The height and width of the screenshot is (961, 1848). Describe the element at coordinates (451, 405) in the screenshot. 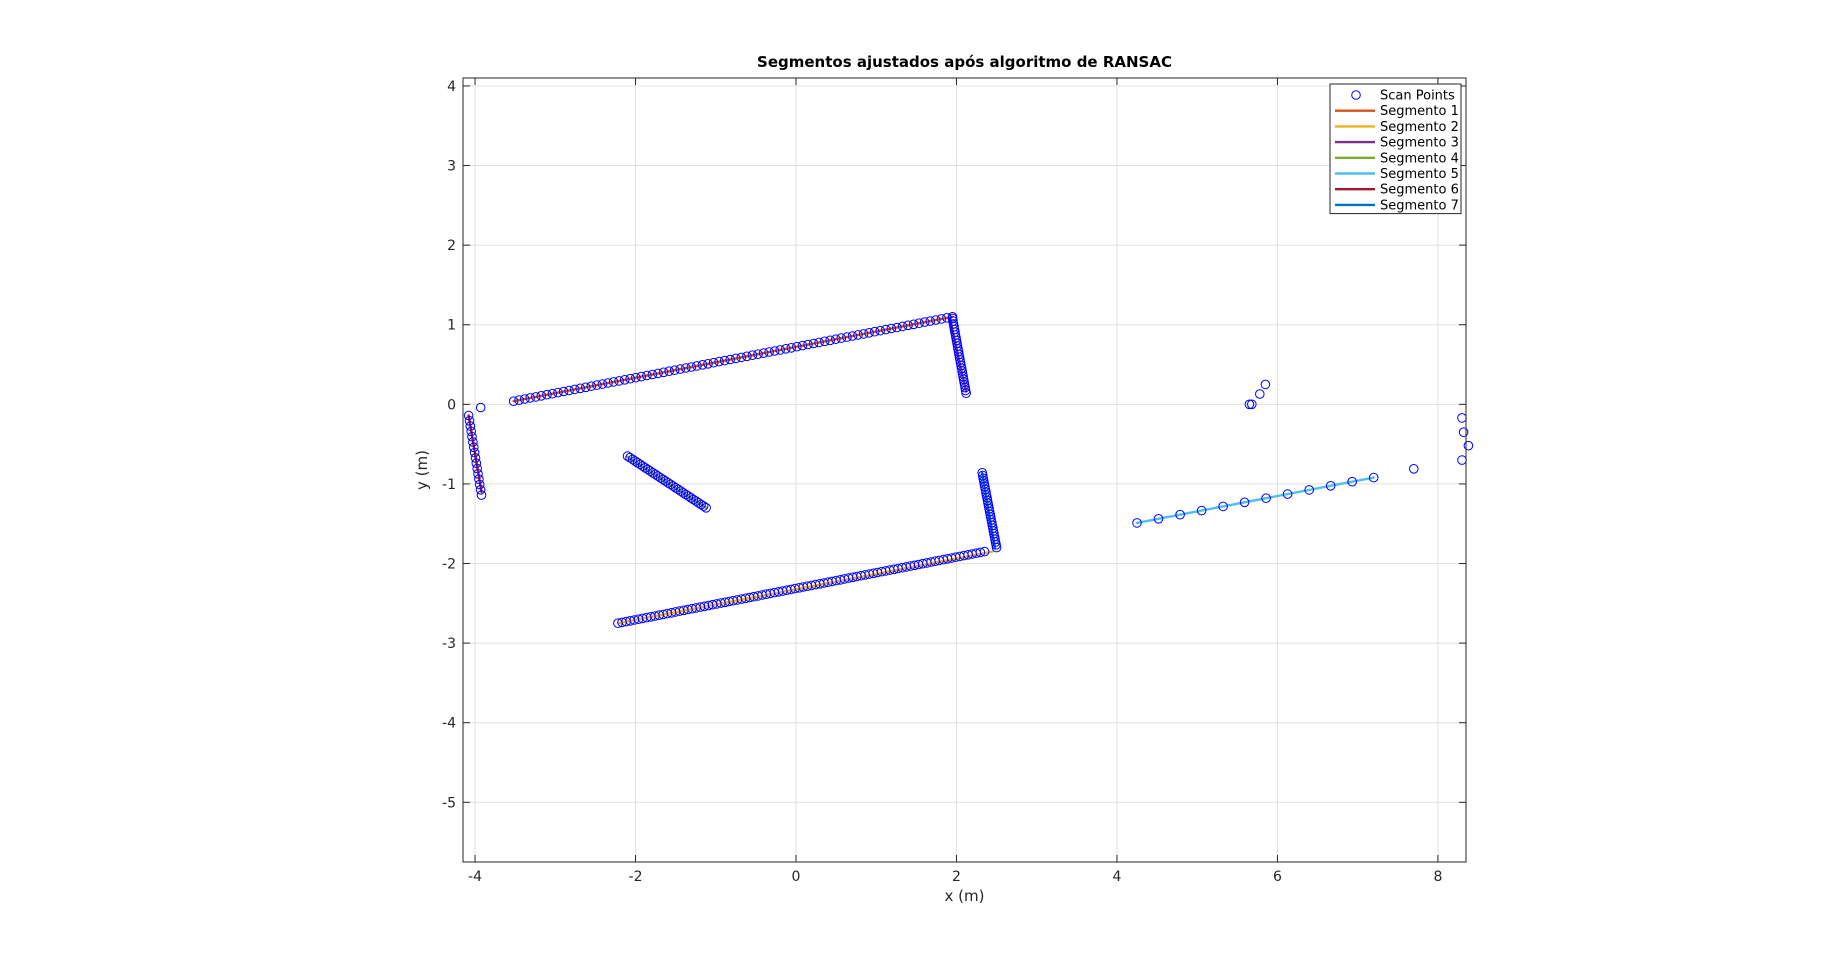

I see `y-tick-label: 0` at that location.